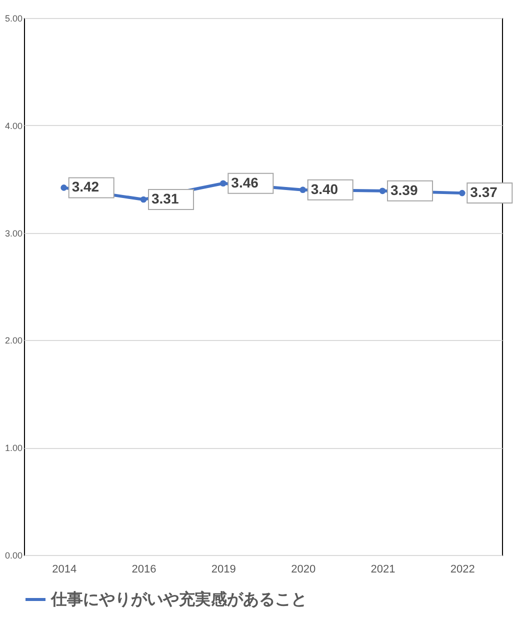  I want to click on y-tick-label: 5.00, so click(13, 19).